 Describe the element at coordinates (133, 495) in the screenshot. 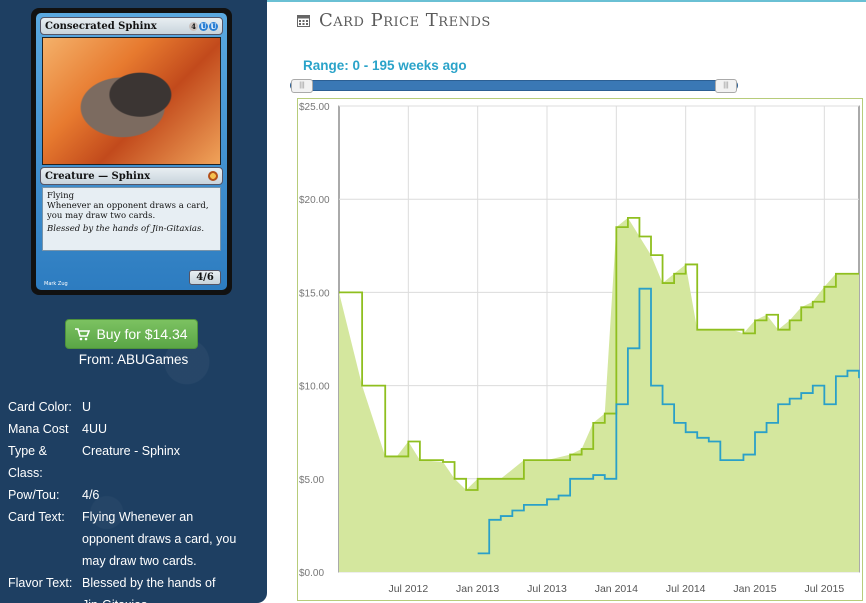

I see `detail-row-pow-tou: Pow/Tou: 4/6` at that location.